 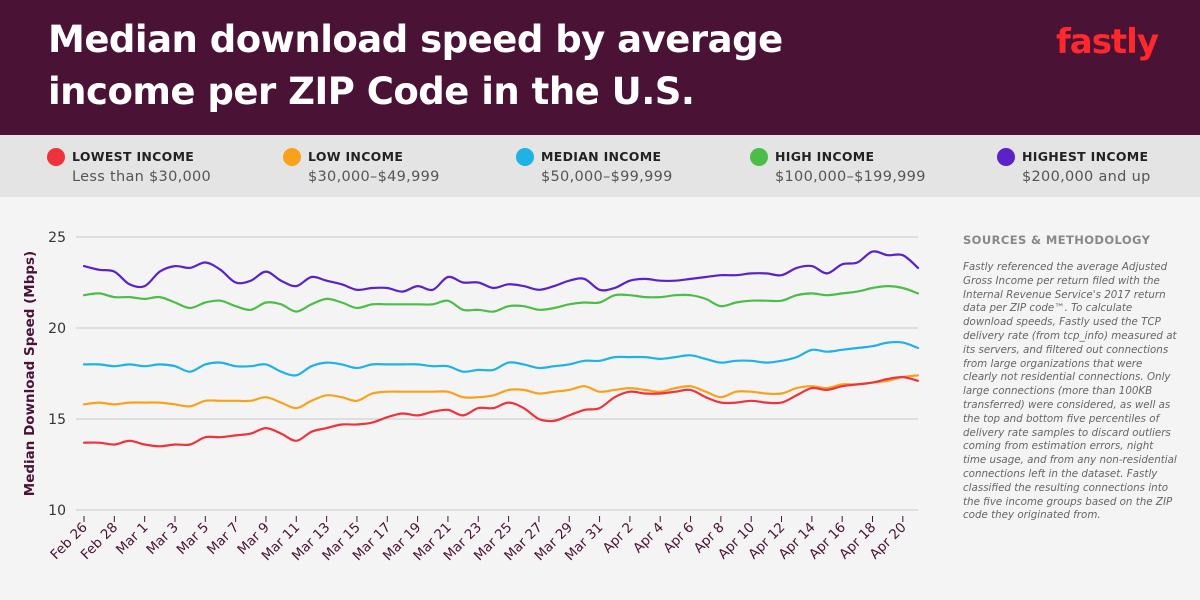 What do you see at coordinates (162, 539) in the screenshot?
I see `x-tick-label: Mar 3` at bounding box center [162, 539].